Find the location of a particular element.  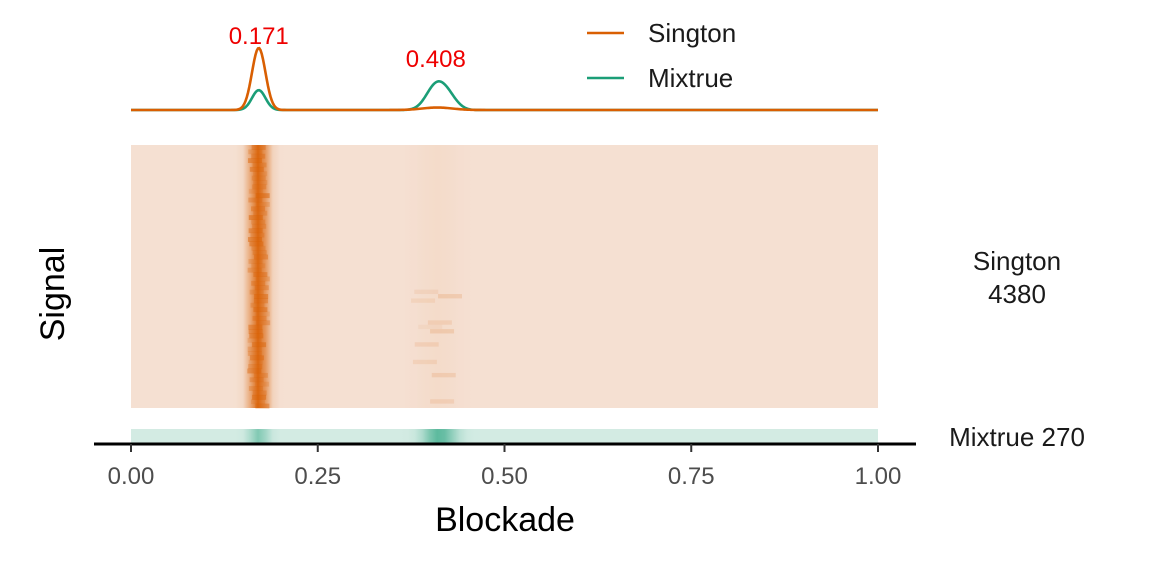

heatmap-mixtrue is located at coordinates (504, 436).